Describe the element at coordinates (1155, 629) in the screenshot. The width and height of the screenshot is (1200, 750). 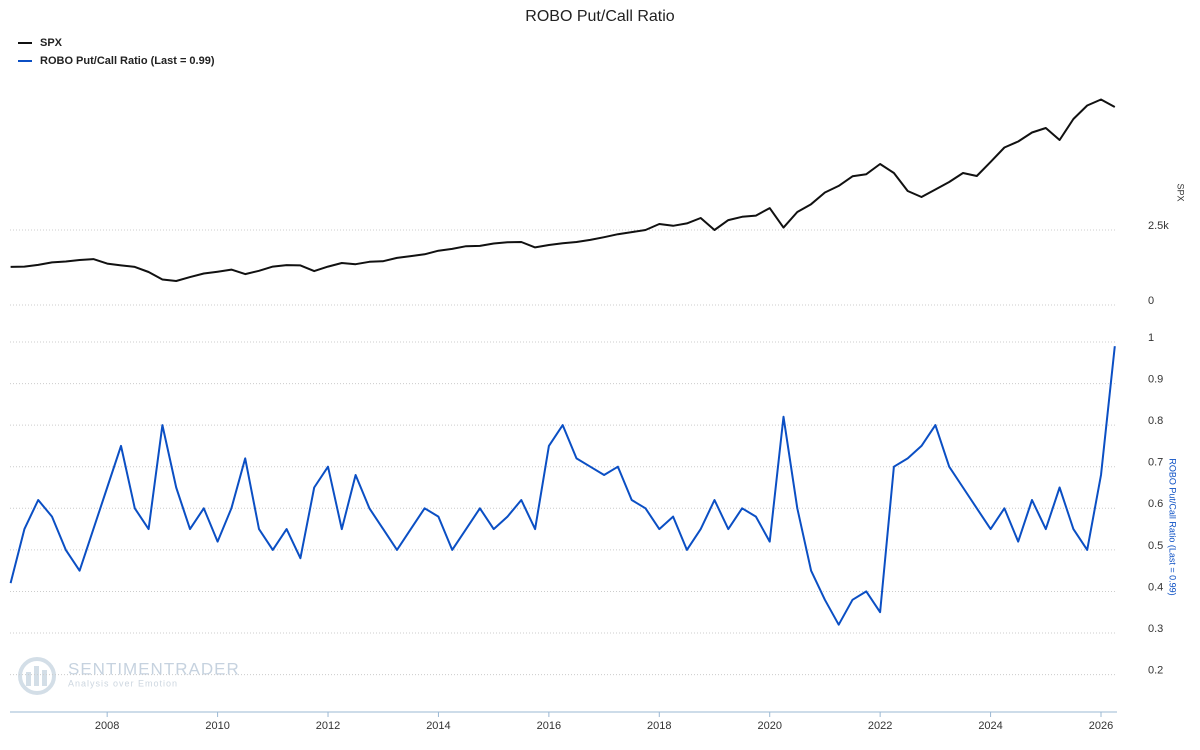
I see `y-tick-label: 0.3` at that location.